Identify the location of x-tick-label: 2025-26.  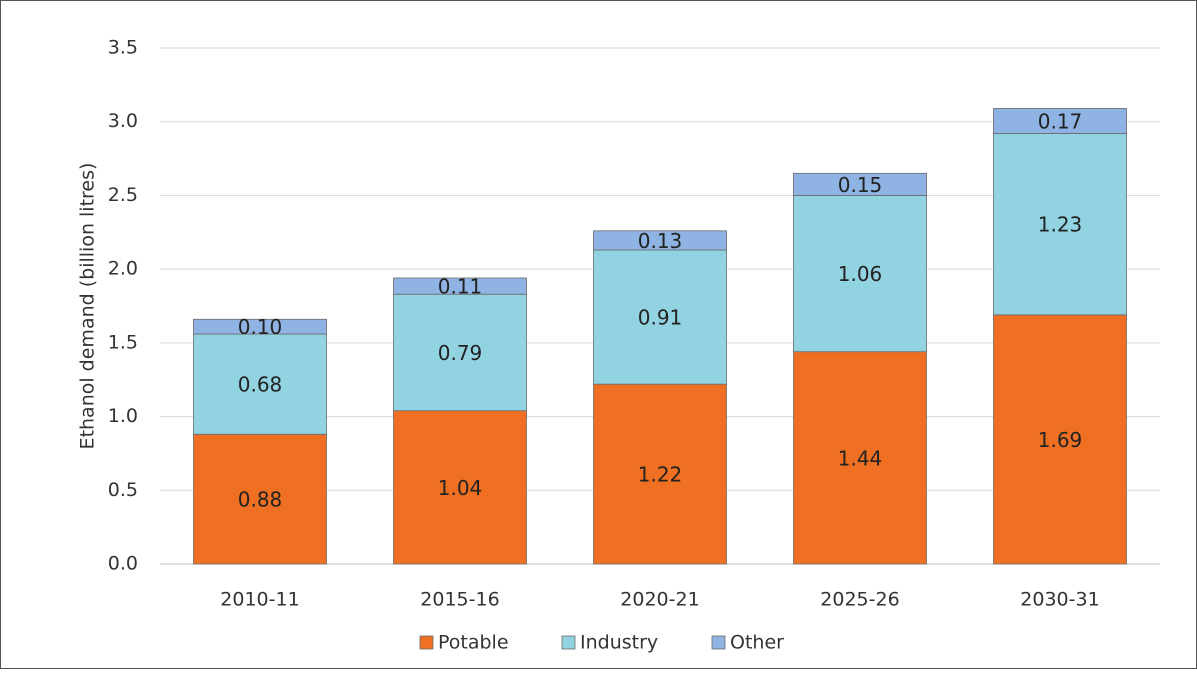
(859, 600).